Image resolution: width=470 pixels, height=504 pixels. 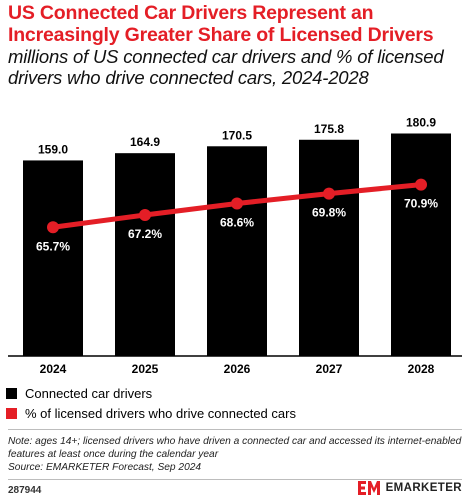 I want to click on legend-item-bars: Connected car drivers, so click(x=79, y=393).